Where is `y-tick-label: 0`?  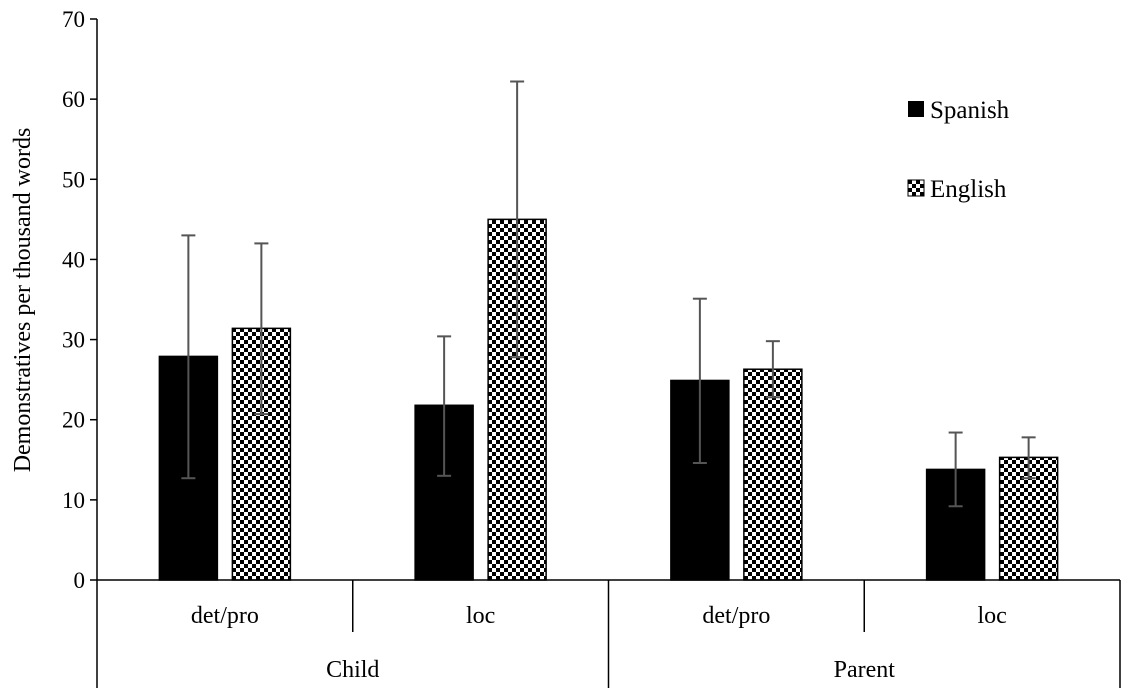 y-tick-label: 0 is located at coordinates (80, 580).